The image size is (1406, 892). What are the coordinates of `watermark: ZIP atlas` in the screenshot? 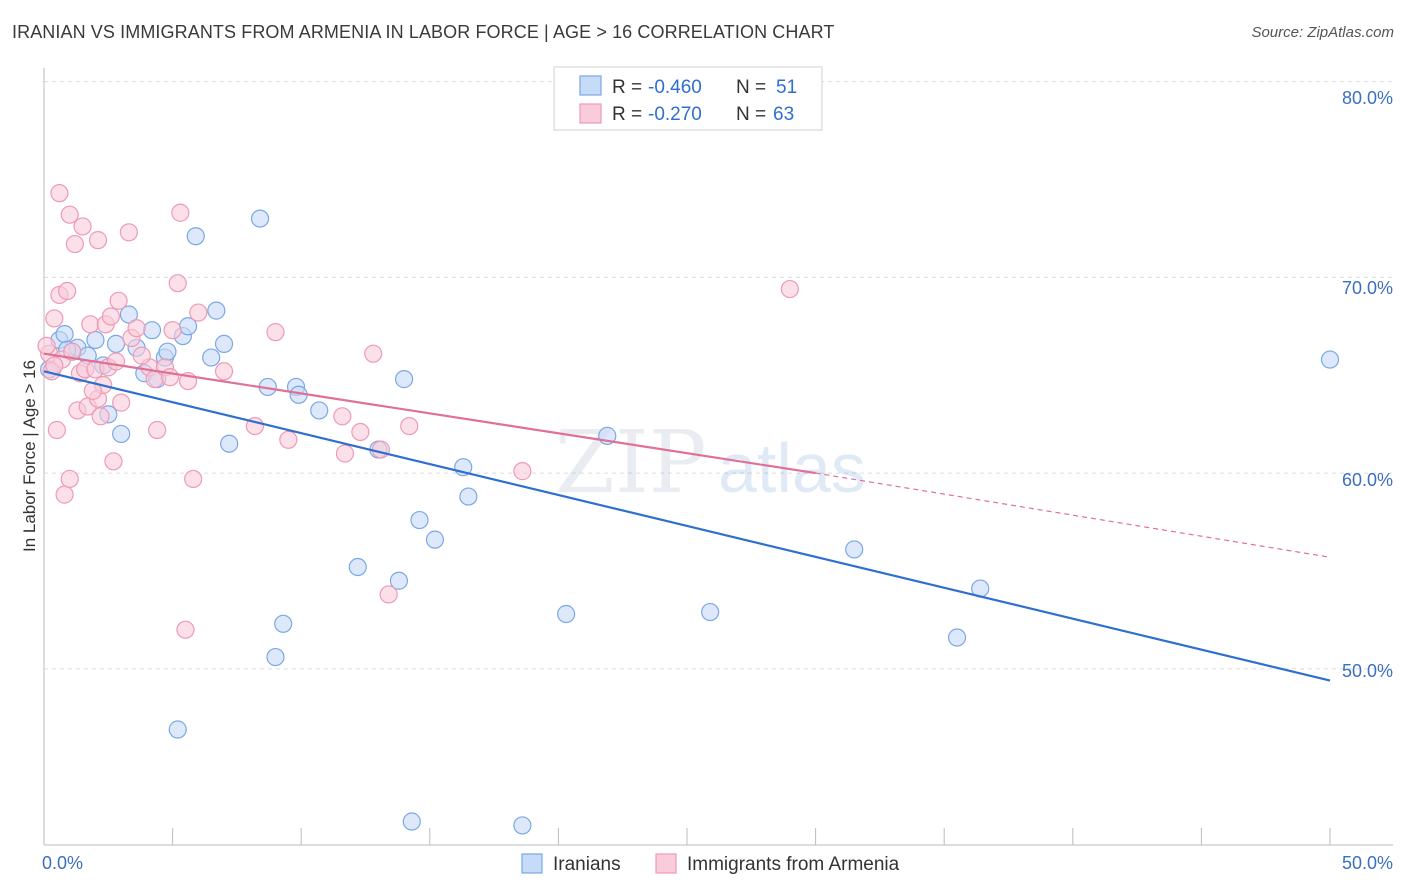 It's located at (710, 463).